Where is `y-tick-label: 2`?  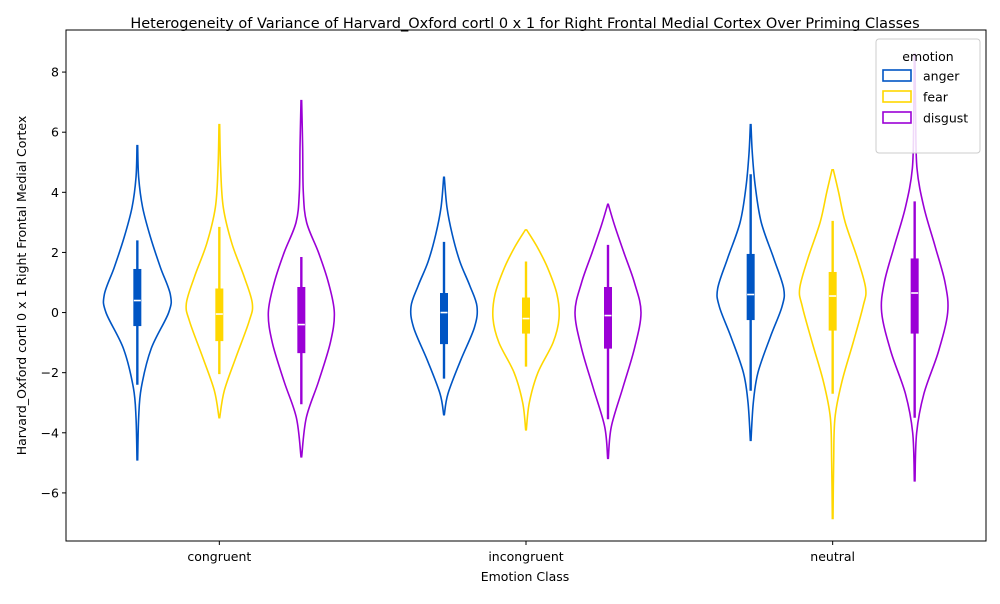 y-tick-label: 2 is located at coordinates (55, 252).